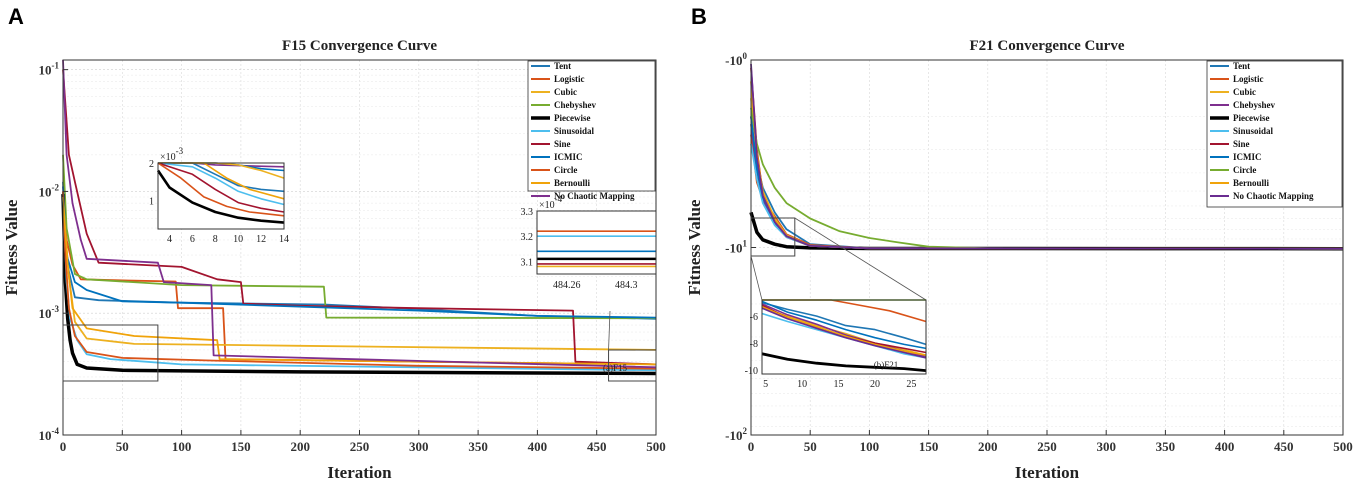  What do you see at coordinates (1166, 446) in the screenshot?
I see `x-tick-label-b: 350` at bounding box center [1166, 446].